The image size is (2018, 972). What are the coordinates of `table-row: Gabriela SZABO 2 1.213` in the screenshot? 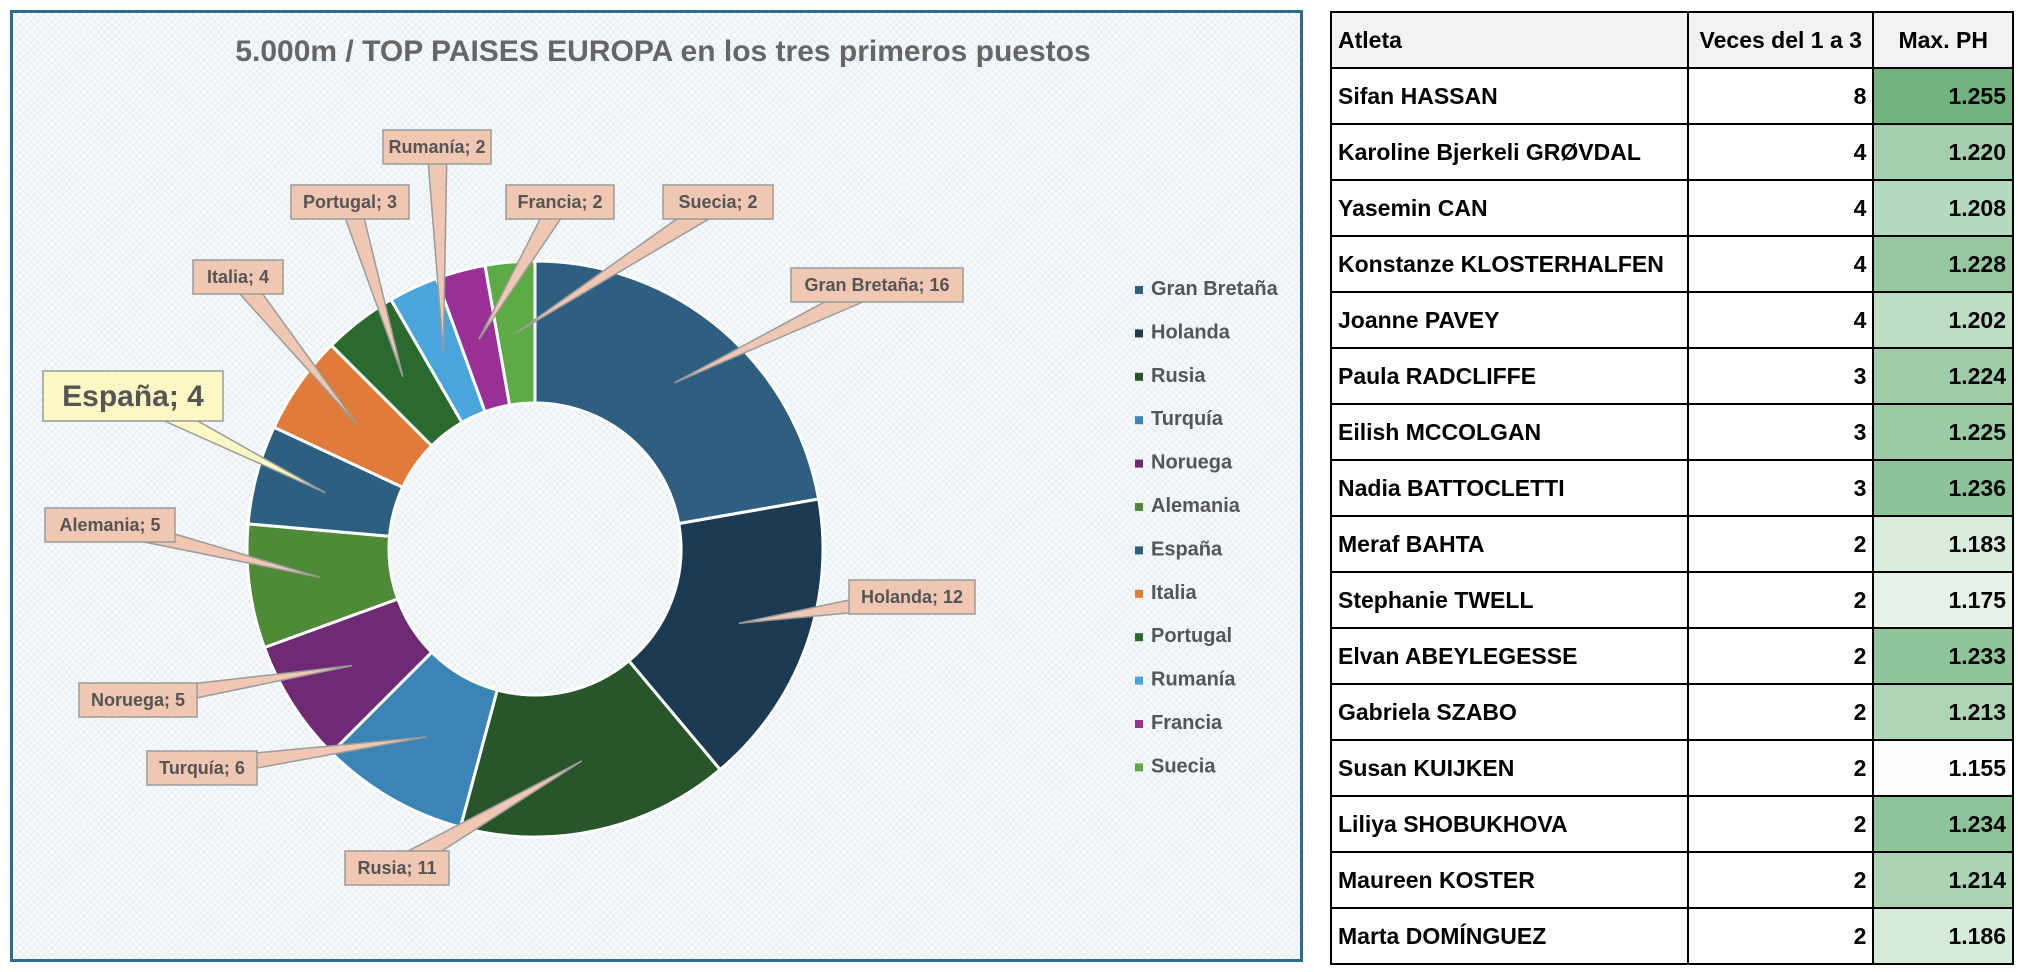 It's located at (1671, 712).